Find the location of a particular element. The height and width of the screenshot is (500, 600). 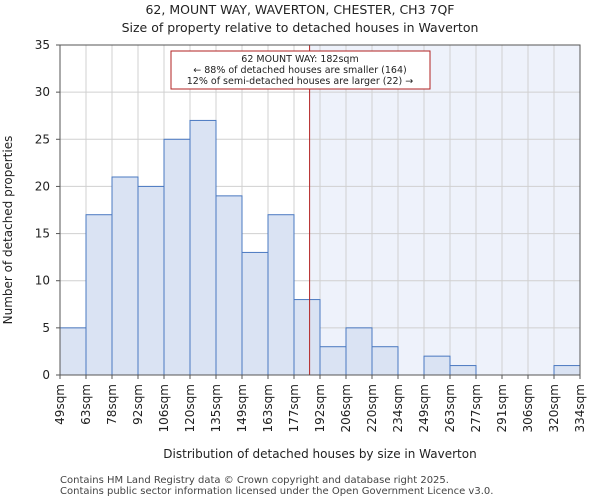

x-tick-label: 306sqm is located at coordinates (528, 408).